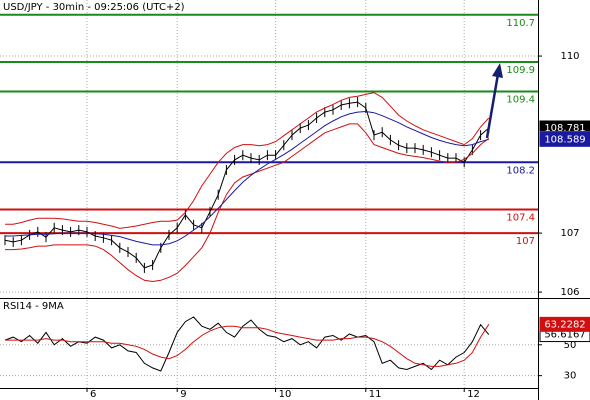  I want to click on level-label: 110.7, so click(520, 23).